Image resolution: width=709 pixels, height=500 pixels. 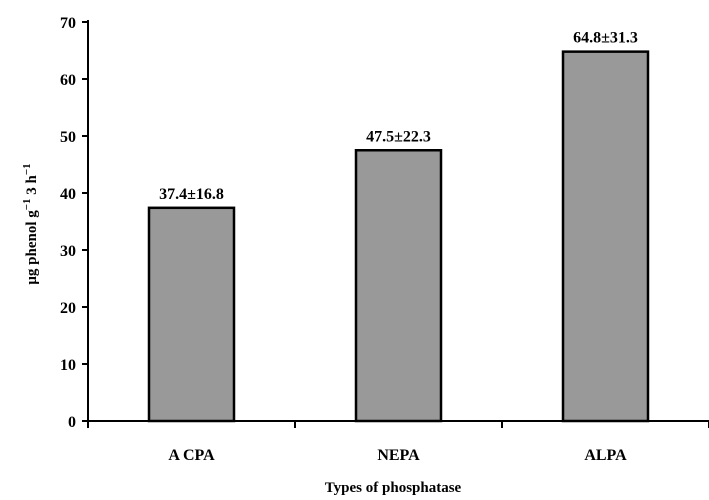 I want to click on bar-data-label: 47.5±22.3, so click(x=398, y=136).